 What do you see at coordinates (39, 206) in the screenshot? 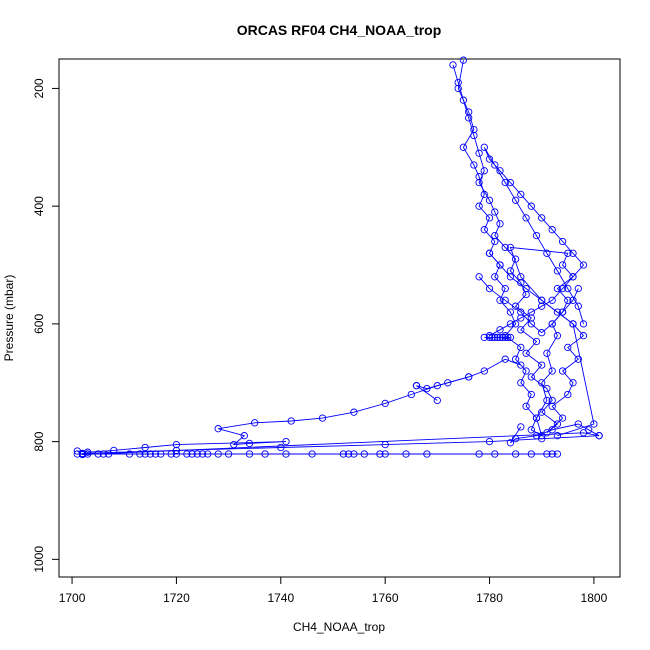
I see `y-tick-label: 400` at bounding box center [39, 206].